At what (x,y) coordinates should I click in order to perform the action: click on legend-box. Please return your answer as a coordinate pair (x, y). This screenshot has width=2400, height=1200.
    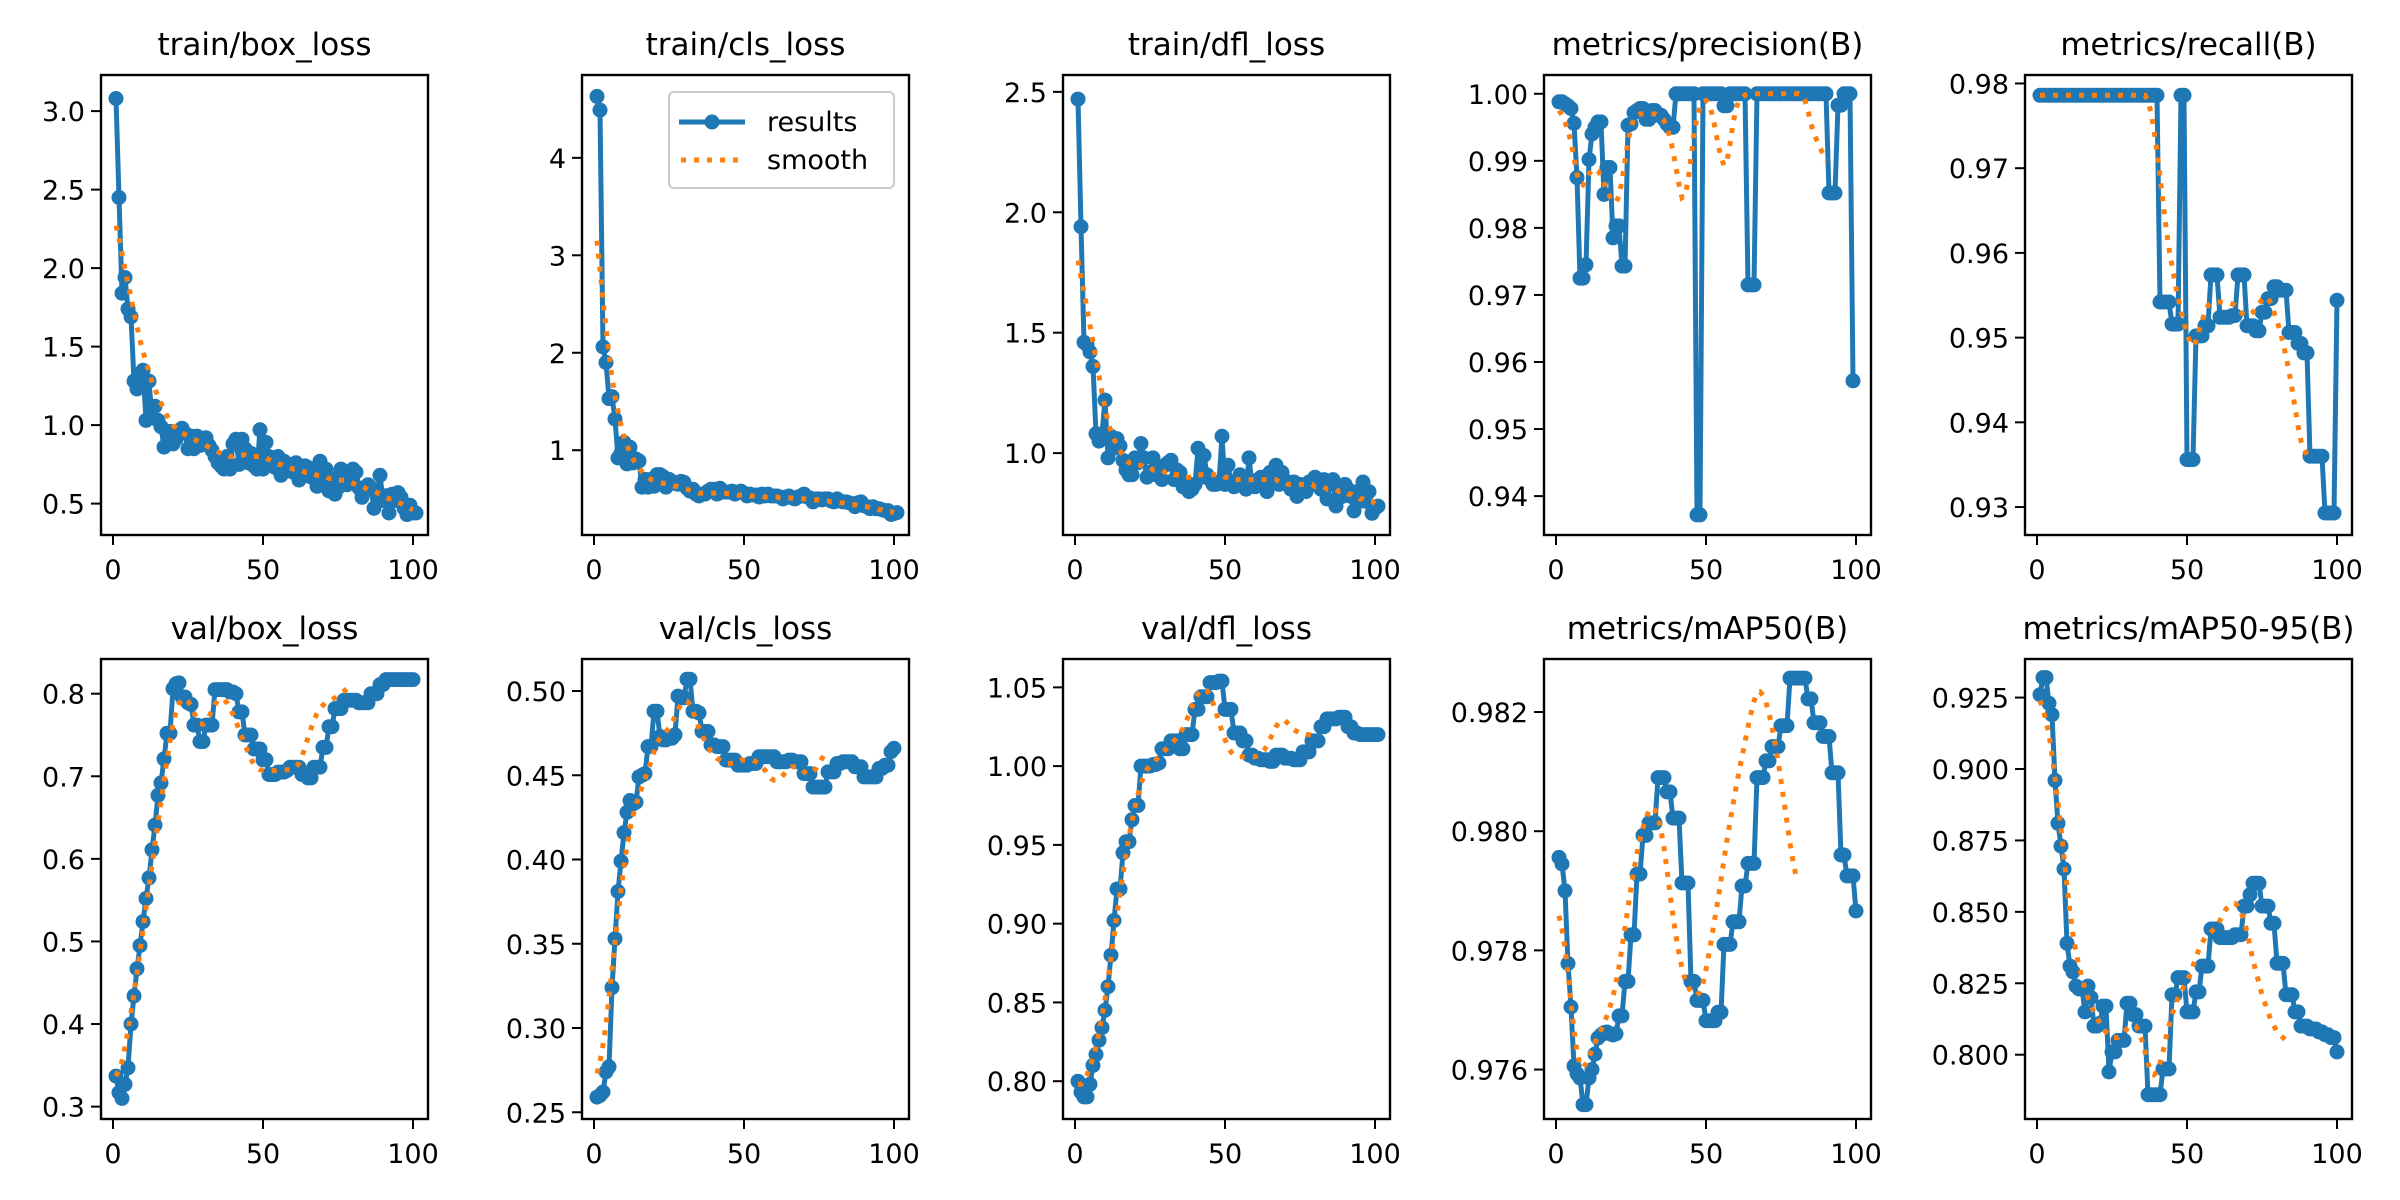
    Looking at the image, I should click on (781, 140).